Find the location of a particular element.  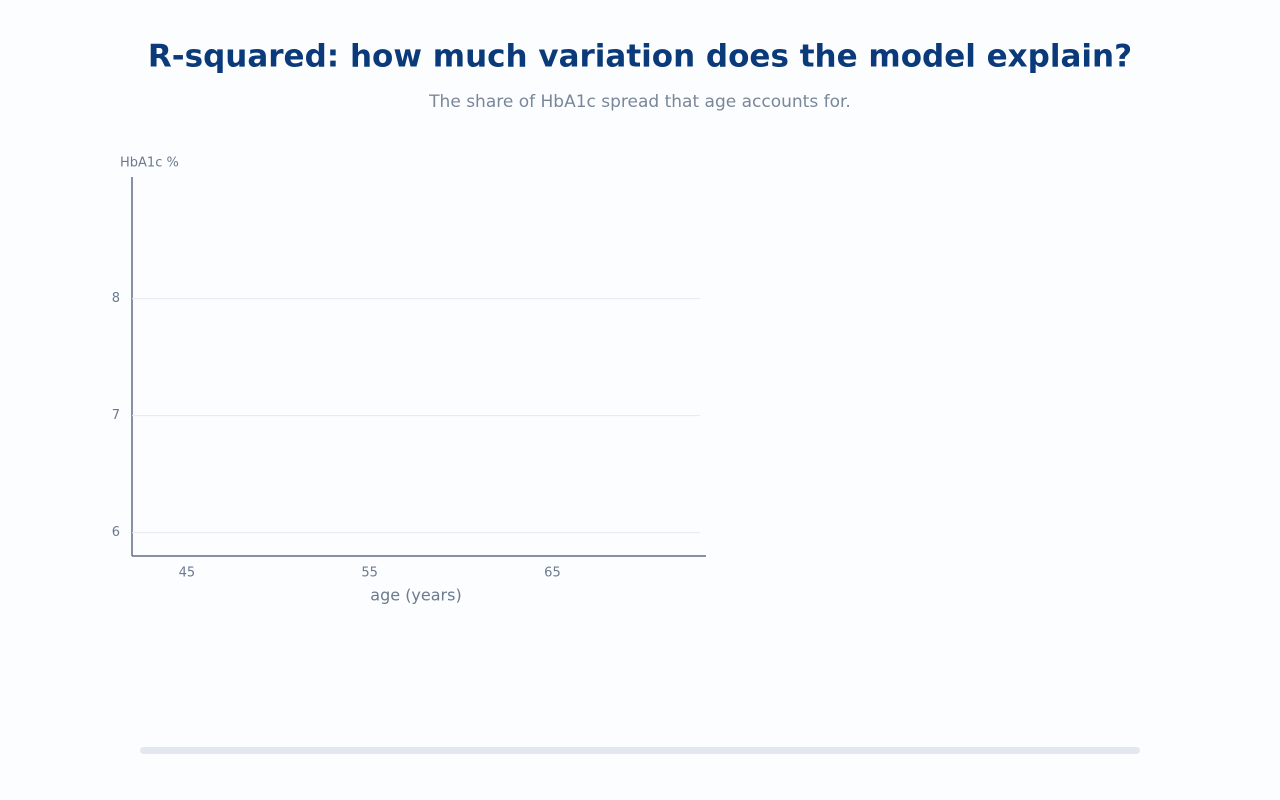

x-tick-label: 55 is located at coordinates (369, 573).